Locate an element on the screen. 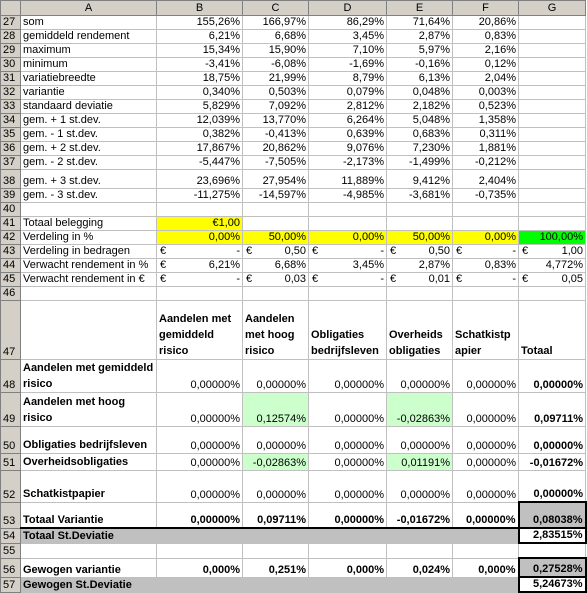 The image size is (587, 593). matrix-column-header: Aandelen met gemiddeld risico is located at coordinates (199, 330).